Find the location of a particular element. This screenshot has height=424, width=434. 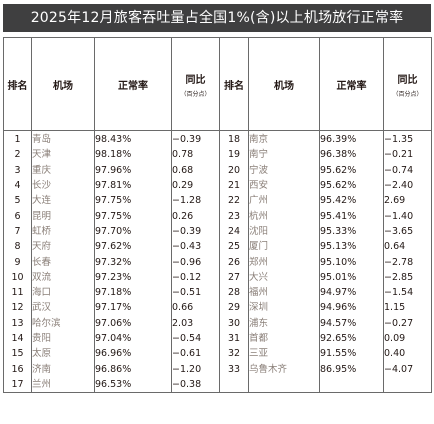

rate-cell: 97.04% is located at coordinates (133, 338).